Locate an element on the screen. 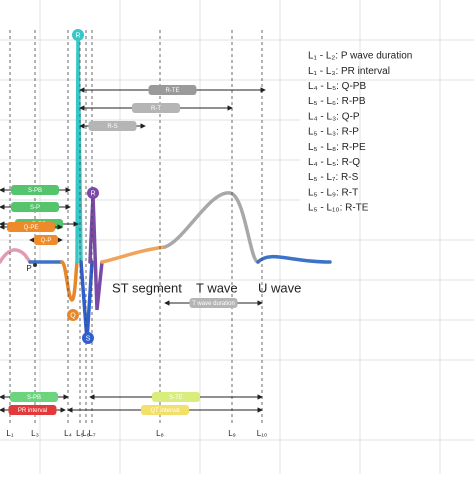  legend-item: L₅ - L₇: R-S is located at coordinates (333, 177).